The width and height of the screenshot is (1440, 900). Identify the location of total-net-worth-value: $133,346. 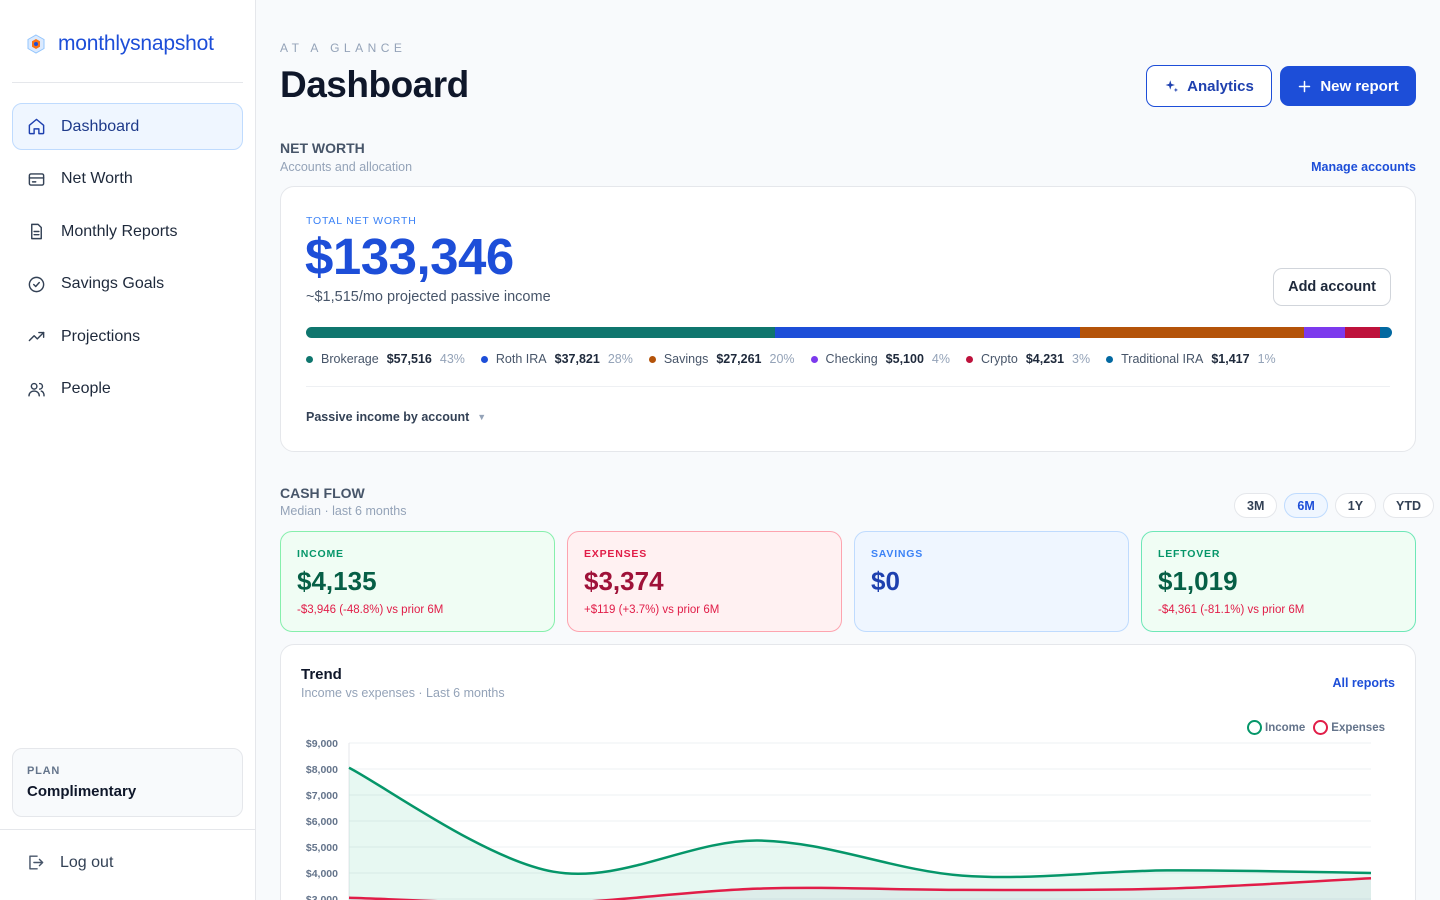
(409, 256).